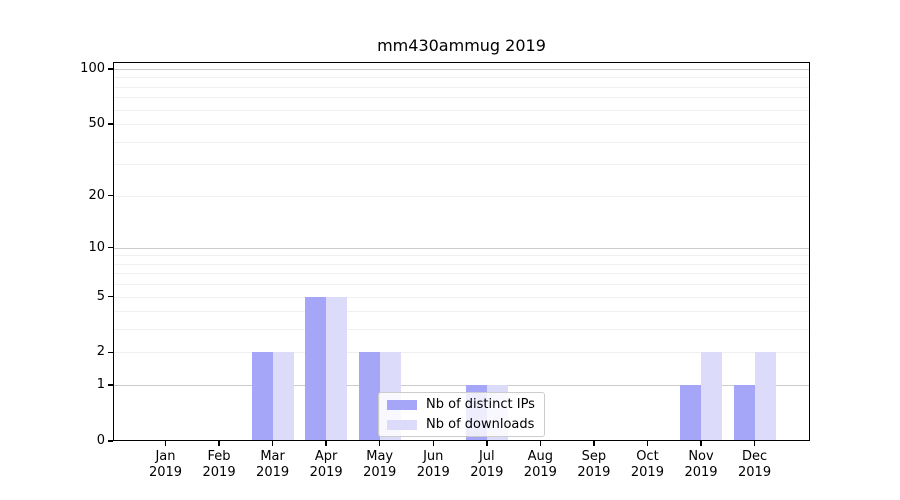  What do you see at coordinates (480, 404) in the screenshot?
I see `legend-label-distinct-ips: Nb of distinct IPs` at bounding box center [480, 404].